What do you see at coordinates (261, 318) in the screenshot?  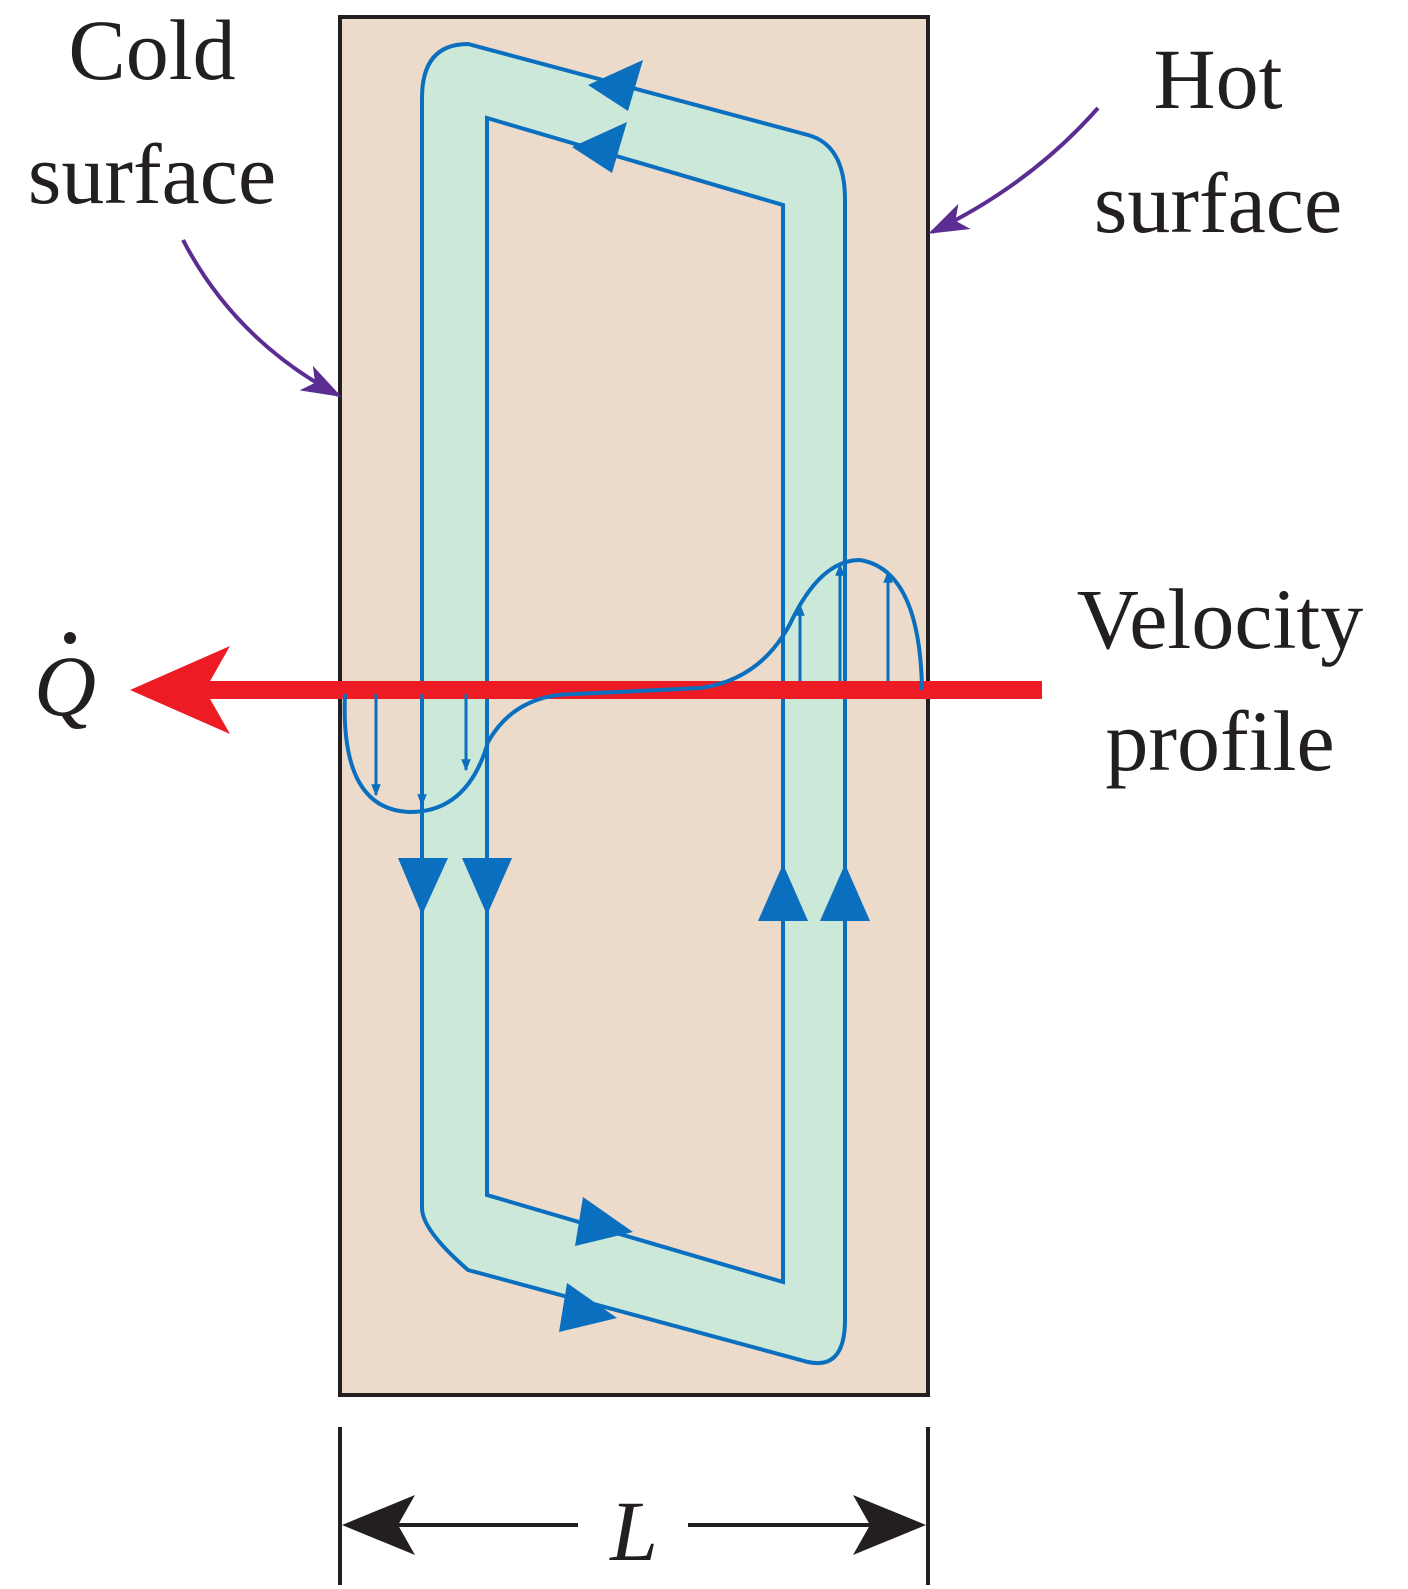 I see `cold-surface-pointer` at bounding box center [261, 318].